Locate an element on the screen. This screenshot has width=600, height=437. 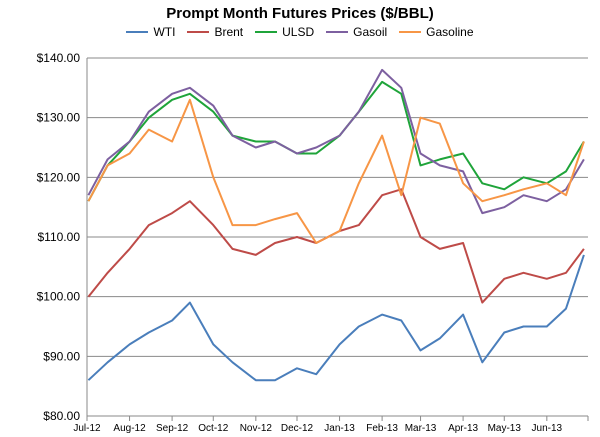
legend-item-gasoil: Gasoil is located at coordinates (356, 32).